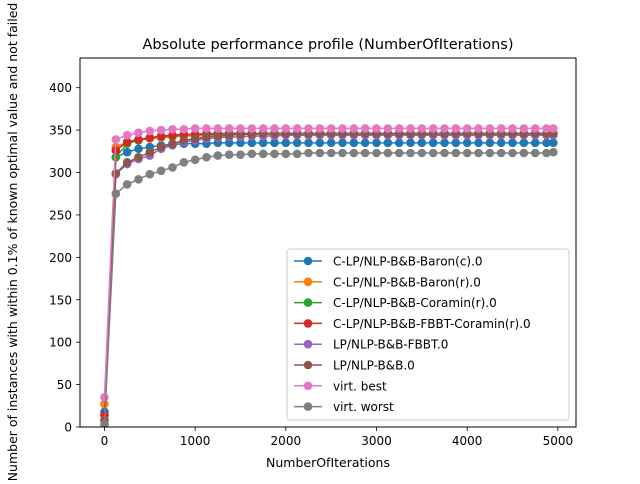  What do you see at coordinates (60, 300) in the screenshot?
I see `y-tick-label: 150` at bounding box center [60, 300].